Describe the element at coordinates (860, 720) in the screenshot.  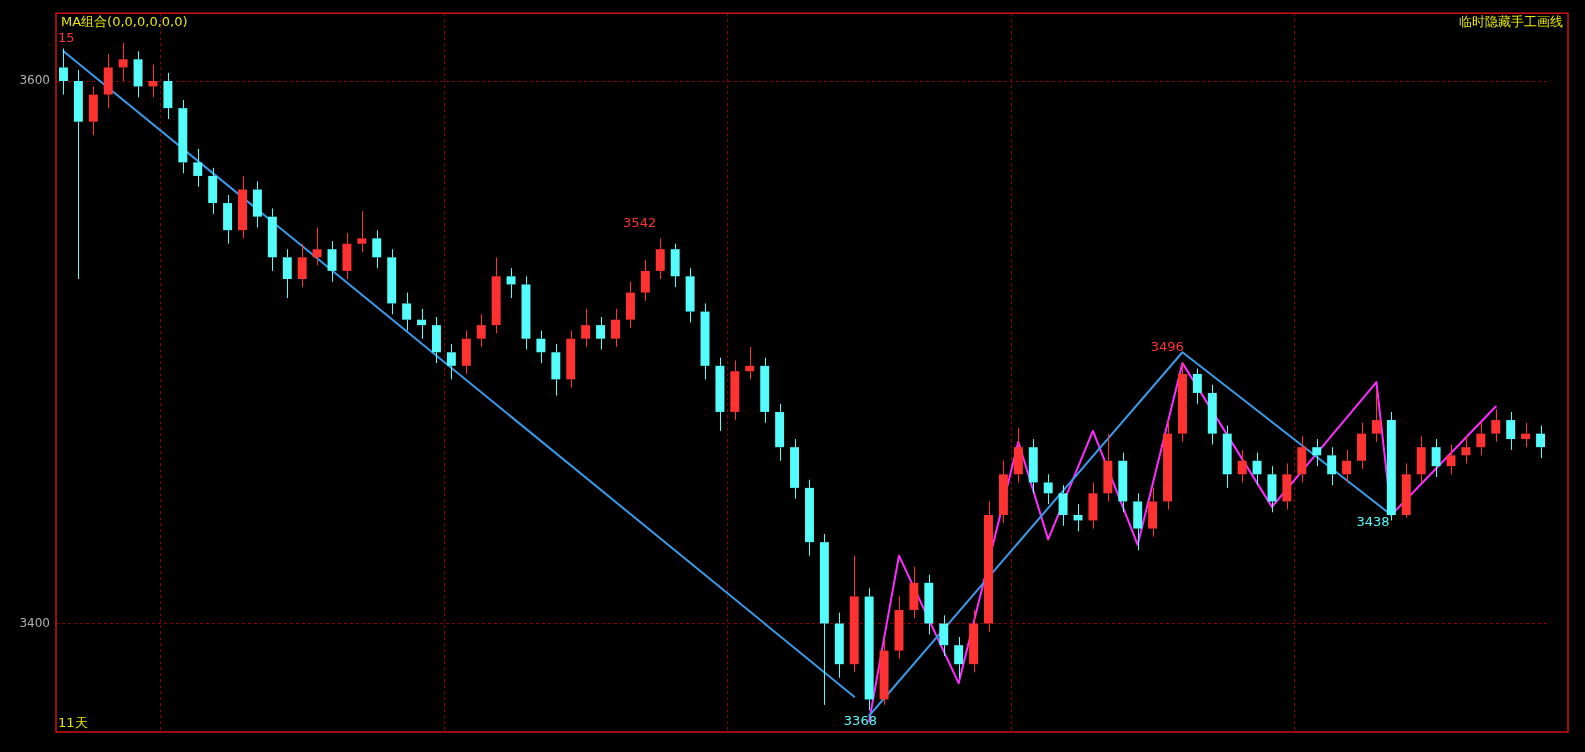
I see `annotation: 3368` at that location.